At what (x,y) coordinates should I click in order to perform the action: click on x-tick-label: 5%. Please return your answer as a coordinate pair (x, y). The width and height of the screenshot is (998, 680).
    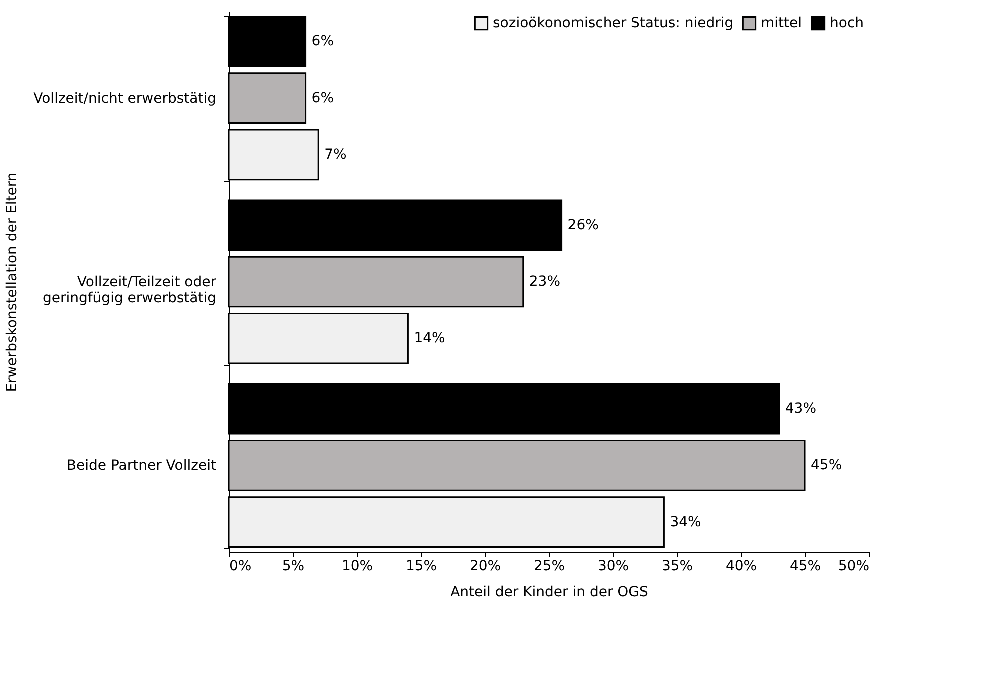
    Looking at the image, I should click on (293, 566).